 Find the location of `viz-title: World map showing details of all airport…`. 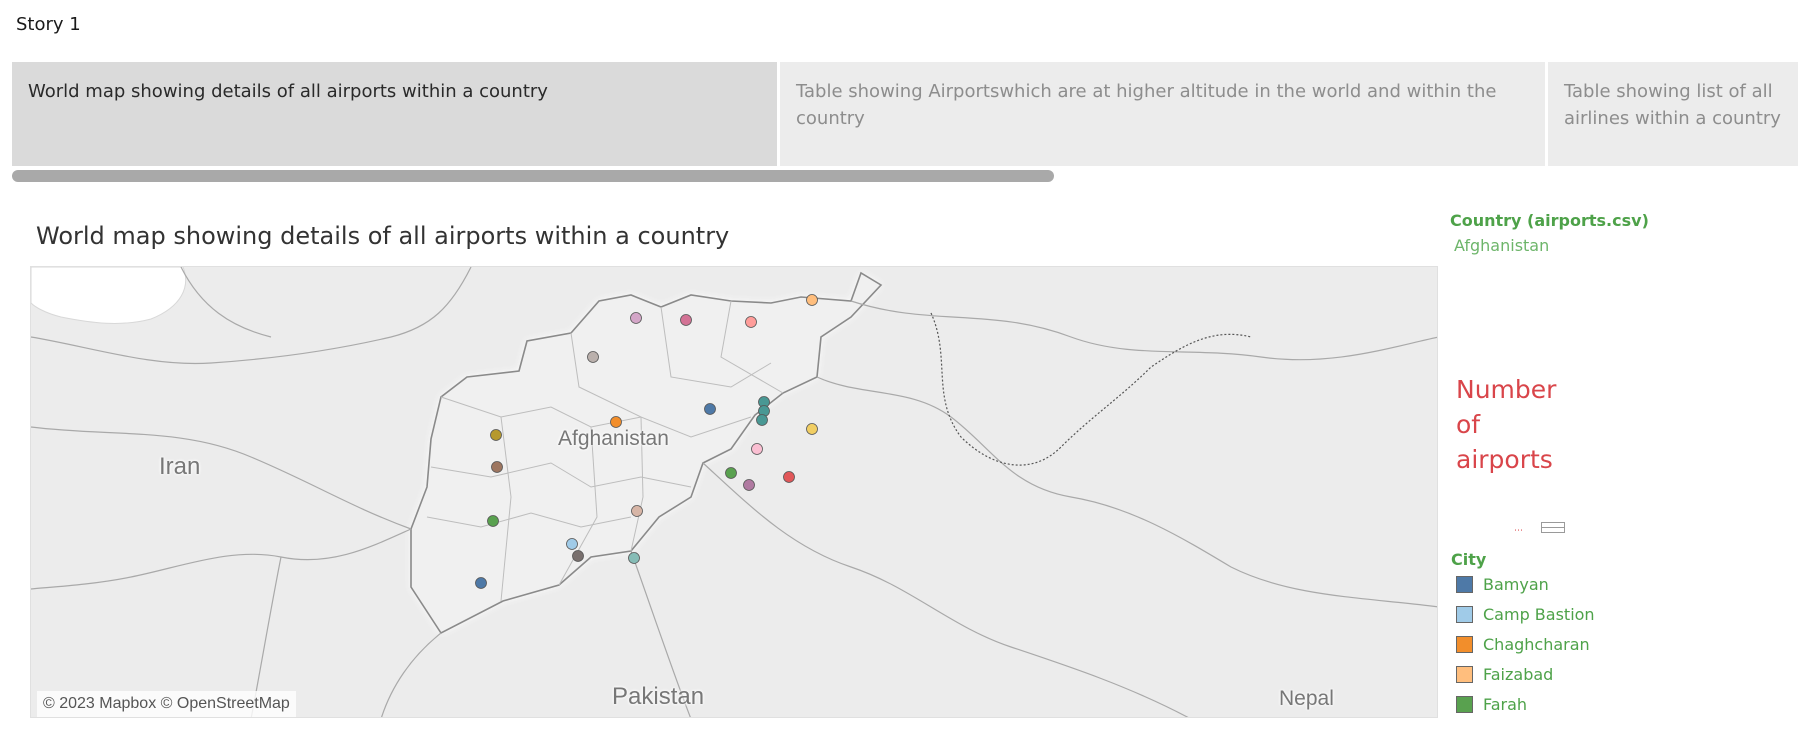

viz-title: World map showing details of all airport… is located at coordinates (383, 236).